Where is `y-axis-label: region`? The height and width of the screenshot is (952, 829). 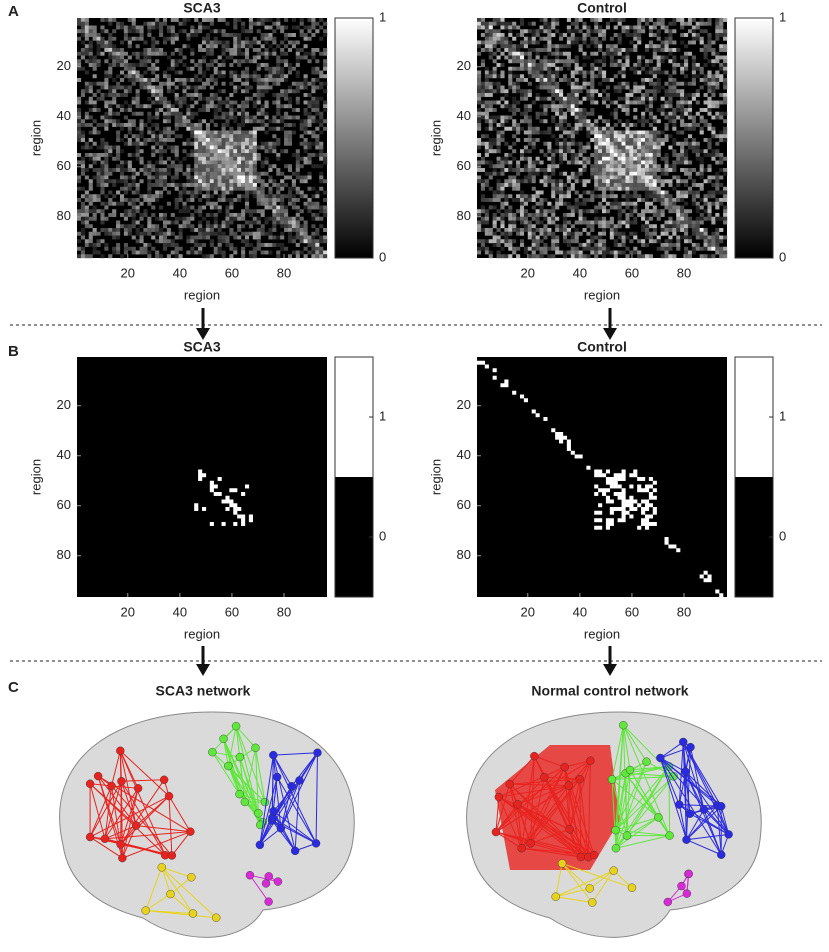
y-axis-label: region is located at coordinates (35, 477).